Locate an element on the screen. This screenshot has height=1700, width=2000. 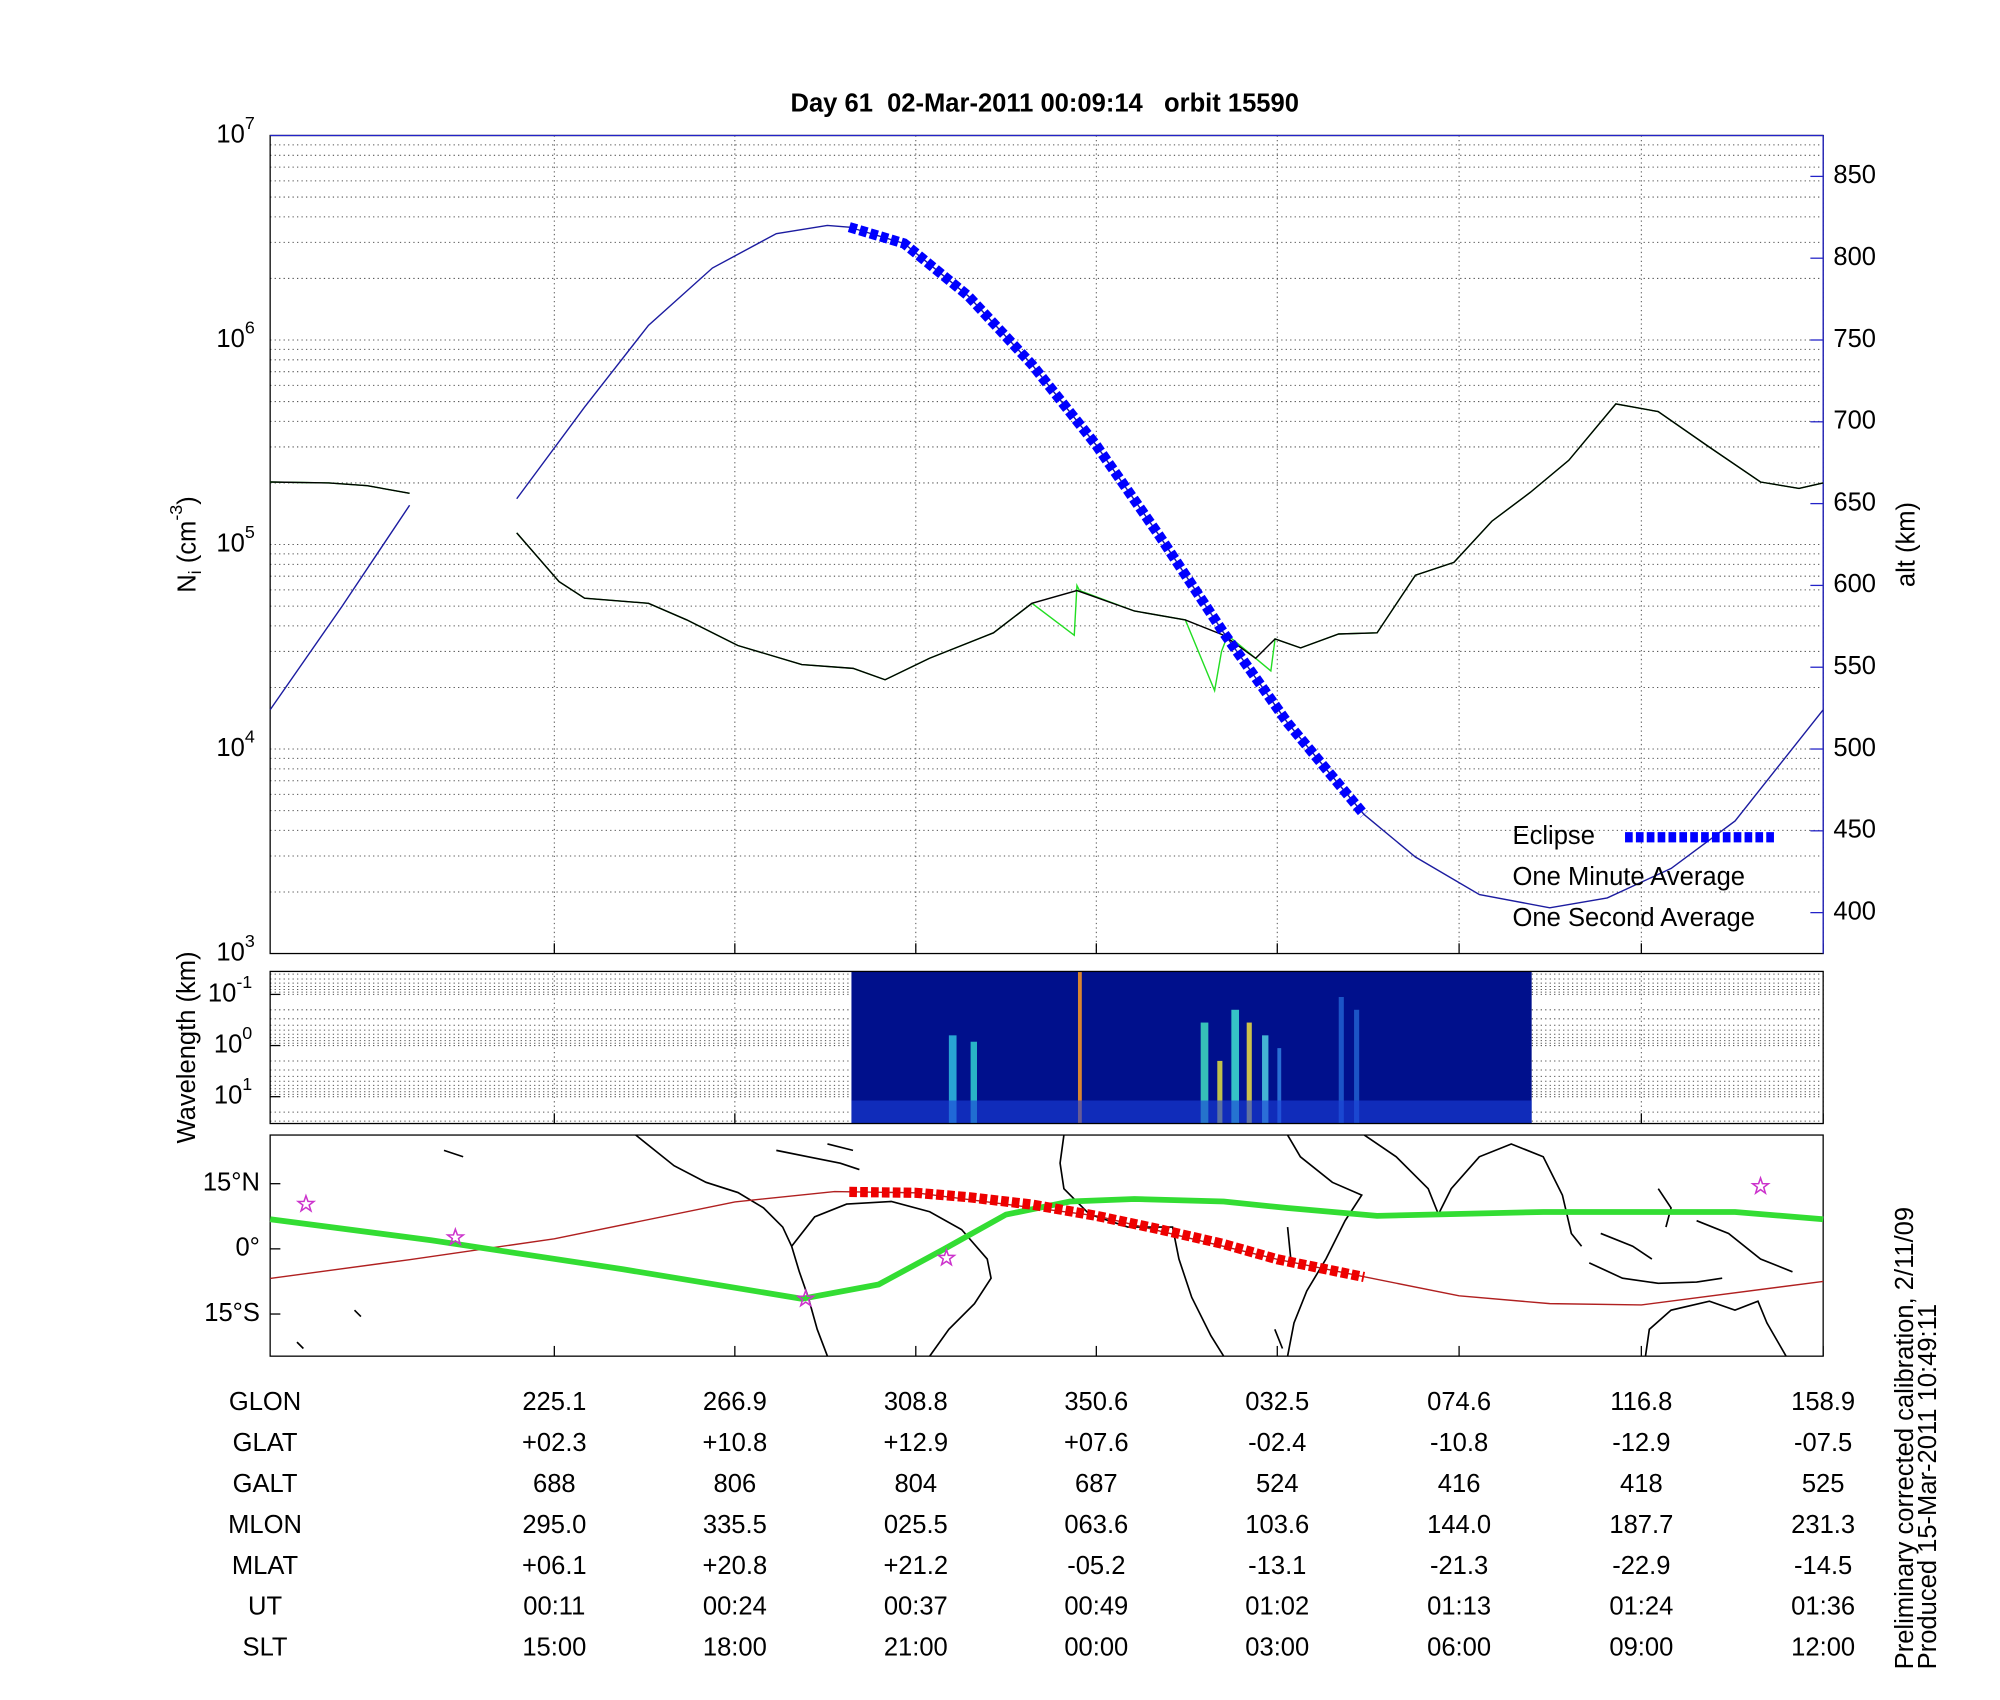
line is located at coordinates (1047, 542).